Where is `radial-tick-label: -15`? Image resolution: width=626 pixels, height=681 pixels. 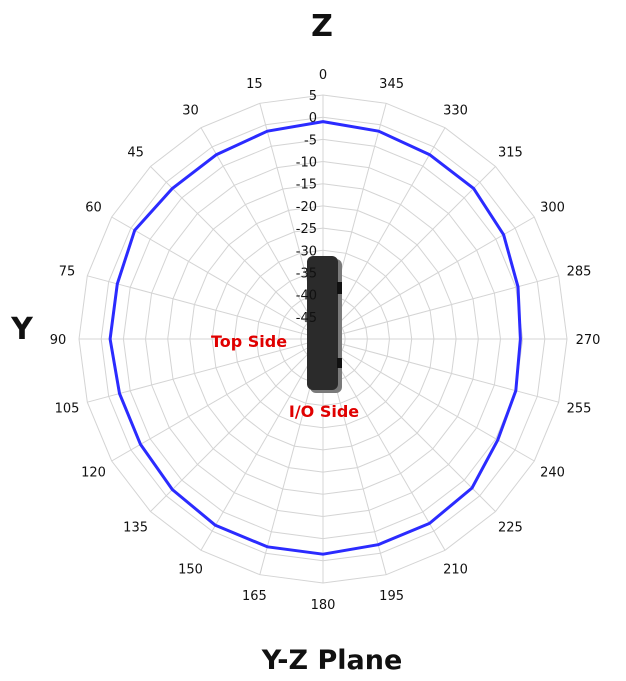
radial-tick-label: -15 is located at coordinates (306, 185).